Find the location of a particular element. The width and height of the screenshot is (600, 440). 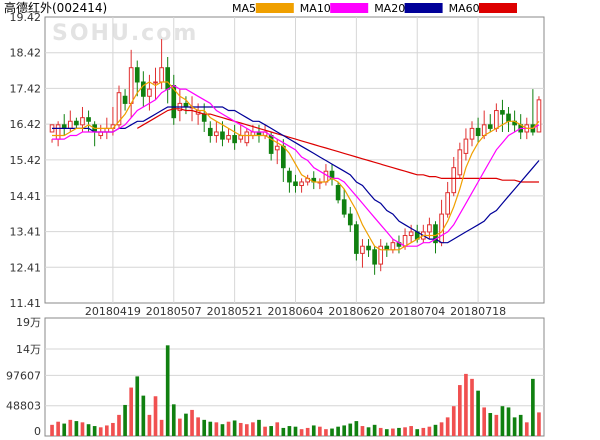

watermark: SOHU.com is located at coordinates (125, 33).